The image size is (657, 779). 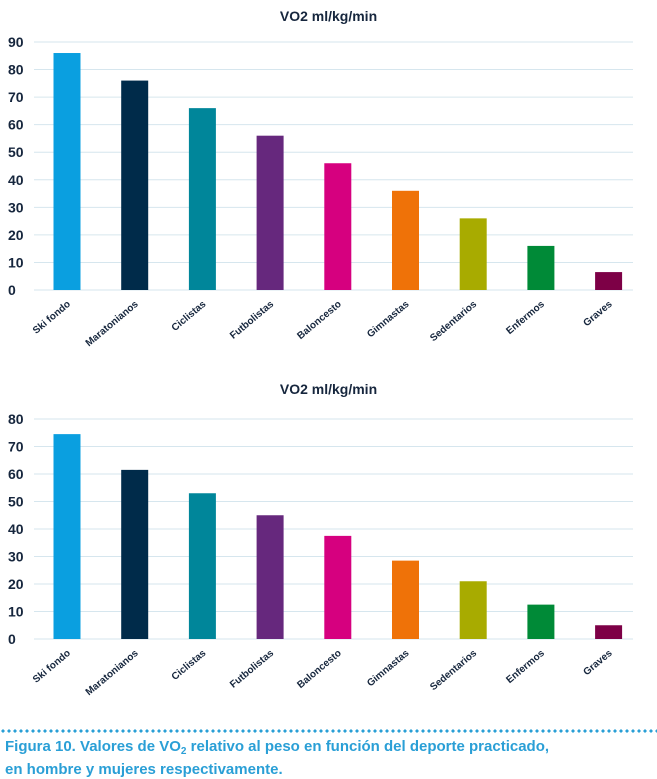 I want to click on caption-line2: en hombre y mujeres respectivamente., so click(x=144, y=769).